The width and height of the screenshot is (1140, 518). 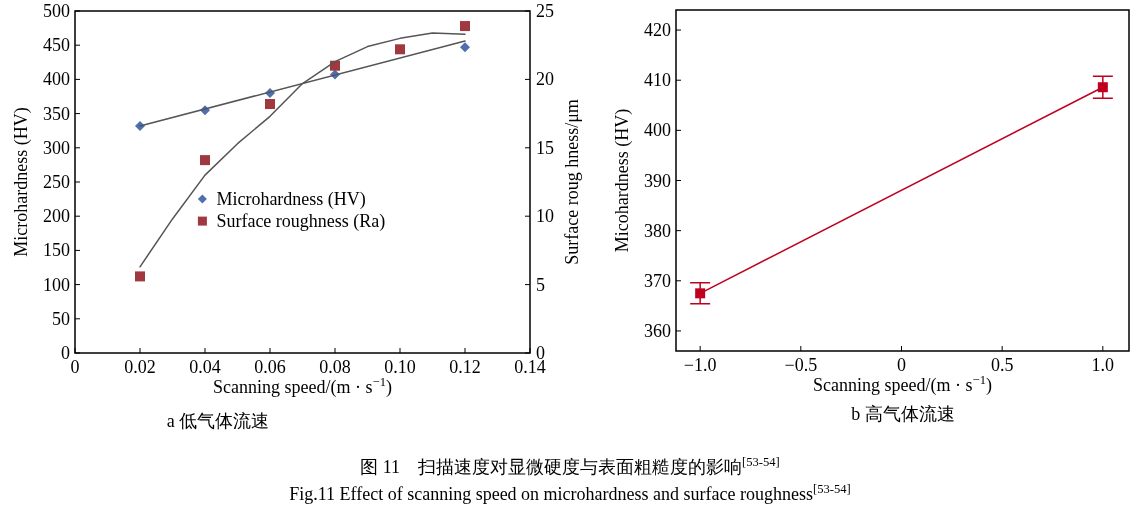 What do you see at coordinates (302, 150) in the screenshot?
I see `line-series` at bounding box center [302, 150].